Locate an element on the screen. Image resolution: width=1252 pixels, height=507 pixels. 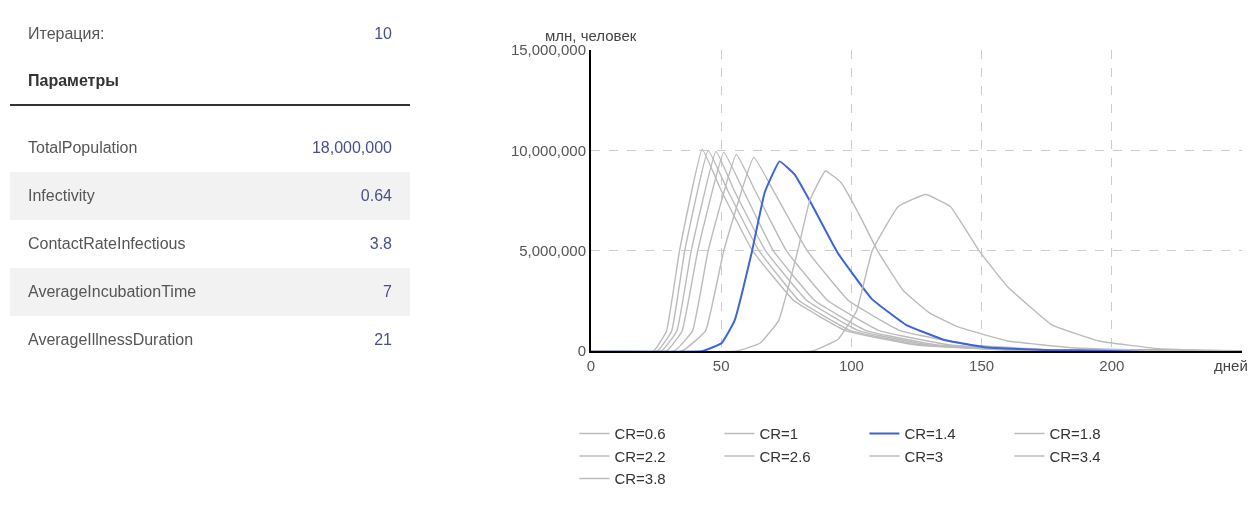
legend-label: CR=2.2 is located at coordinates (640, 456).